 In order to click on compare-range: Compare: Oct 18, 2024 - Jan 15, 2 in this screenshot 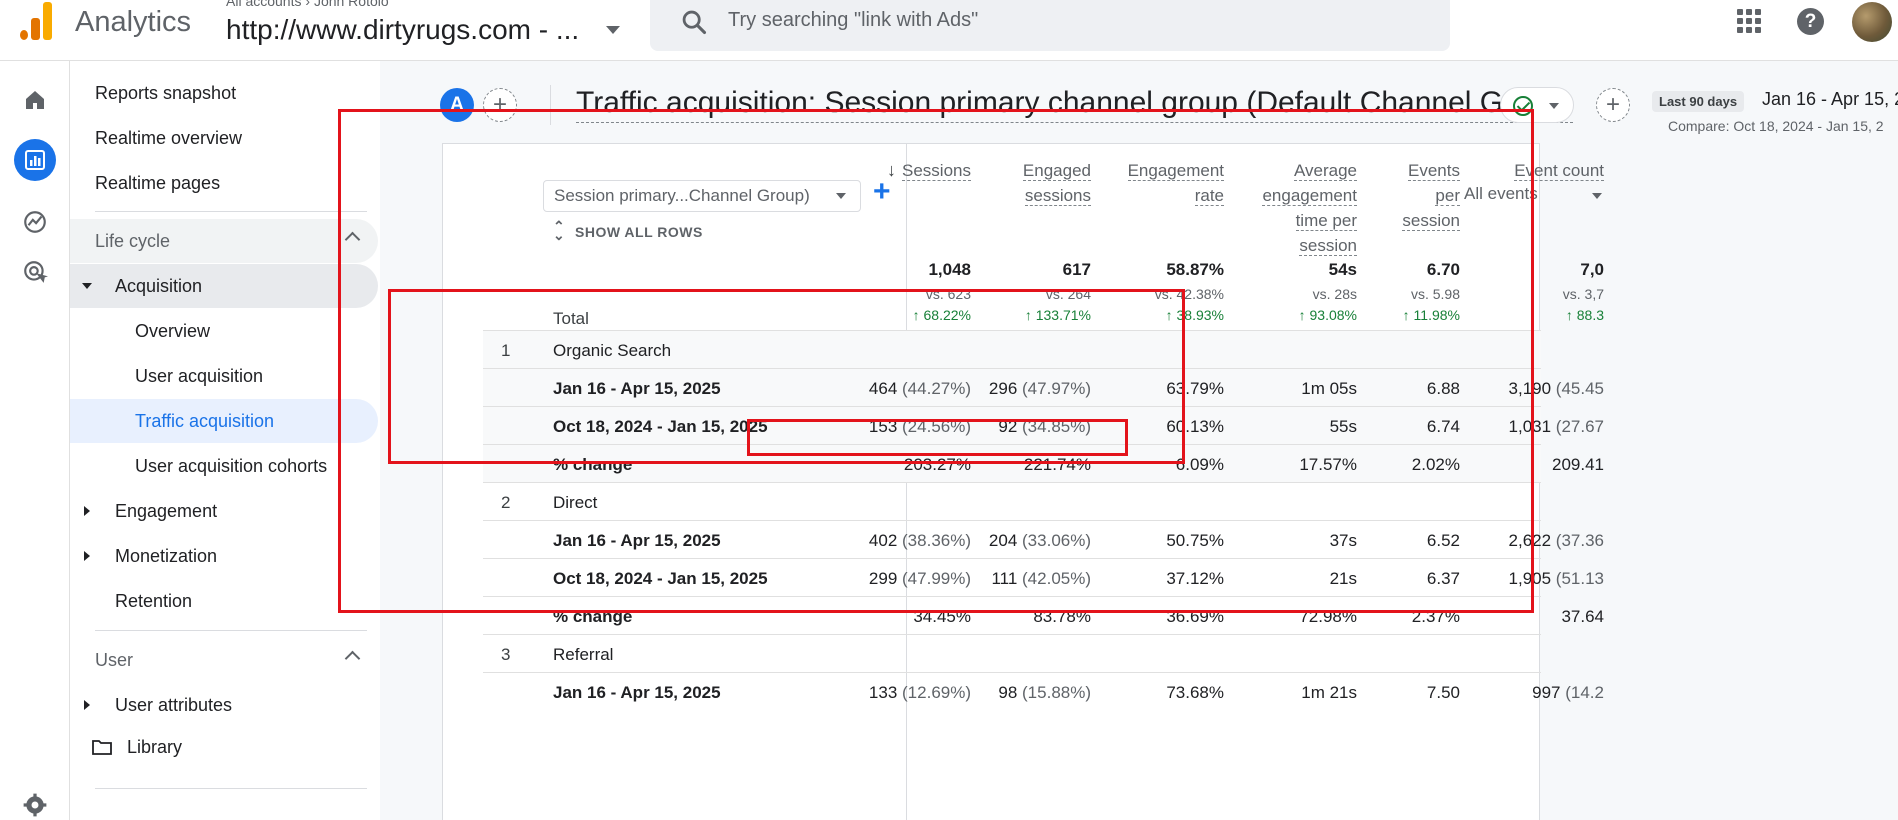, I will do `click(1776, 126)`.